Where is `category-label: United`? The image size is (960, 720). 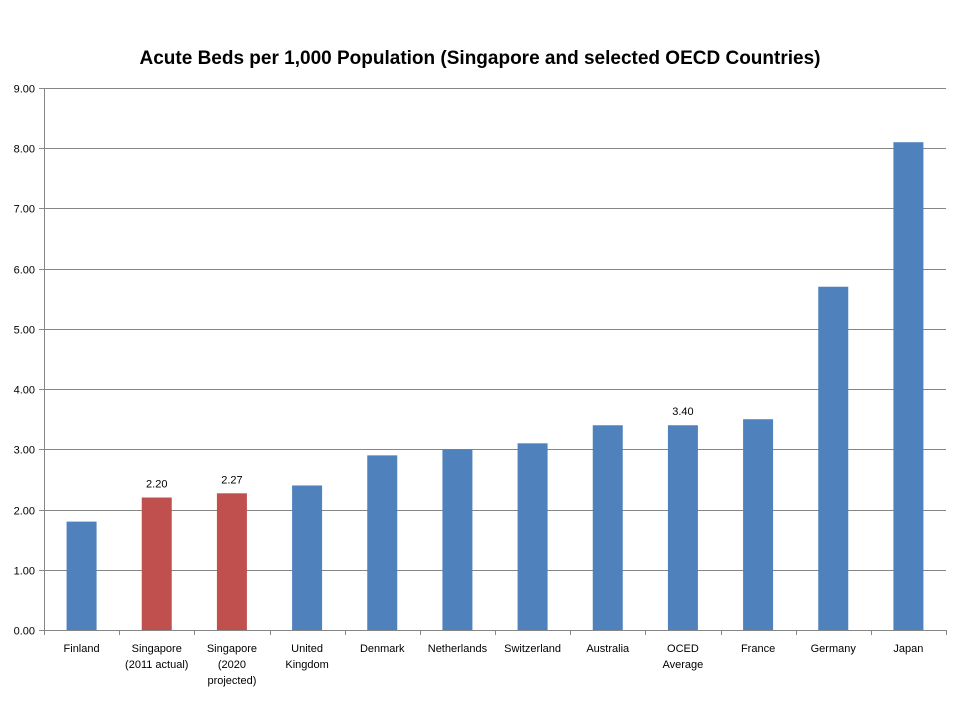
category-label: United is located at coordinates (307, 649).